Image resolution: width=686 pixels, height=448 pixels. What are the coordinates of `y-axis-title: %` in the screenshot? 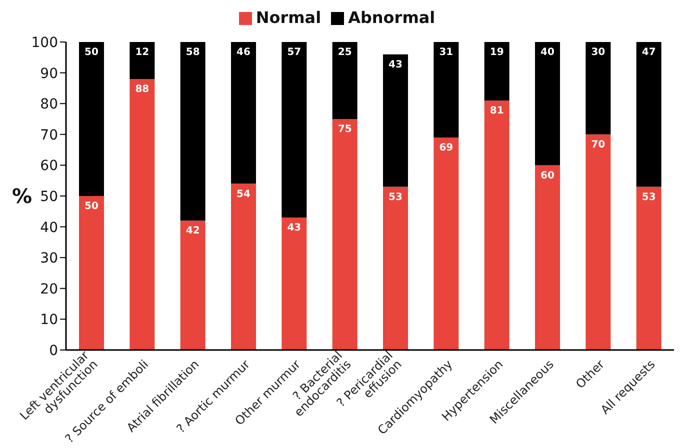 It's located at (22, 196).